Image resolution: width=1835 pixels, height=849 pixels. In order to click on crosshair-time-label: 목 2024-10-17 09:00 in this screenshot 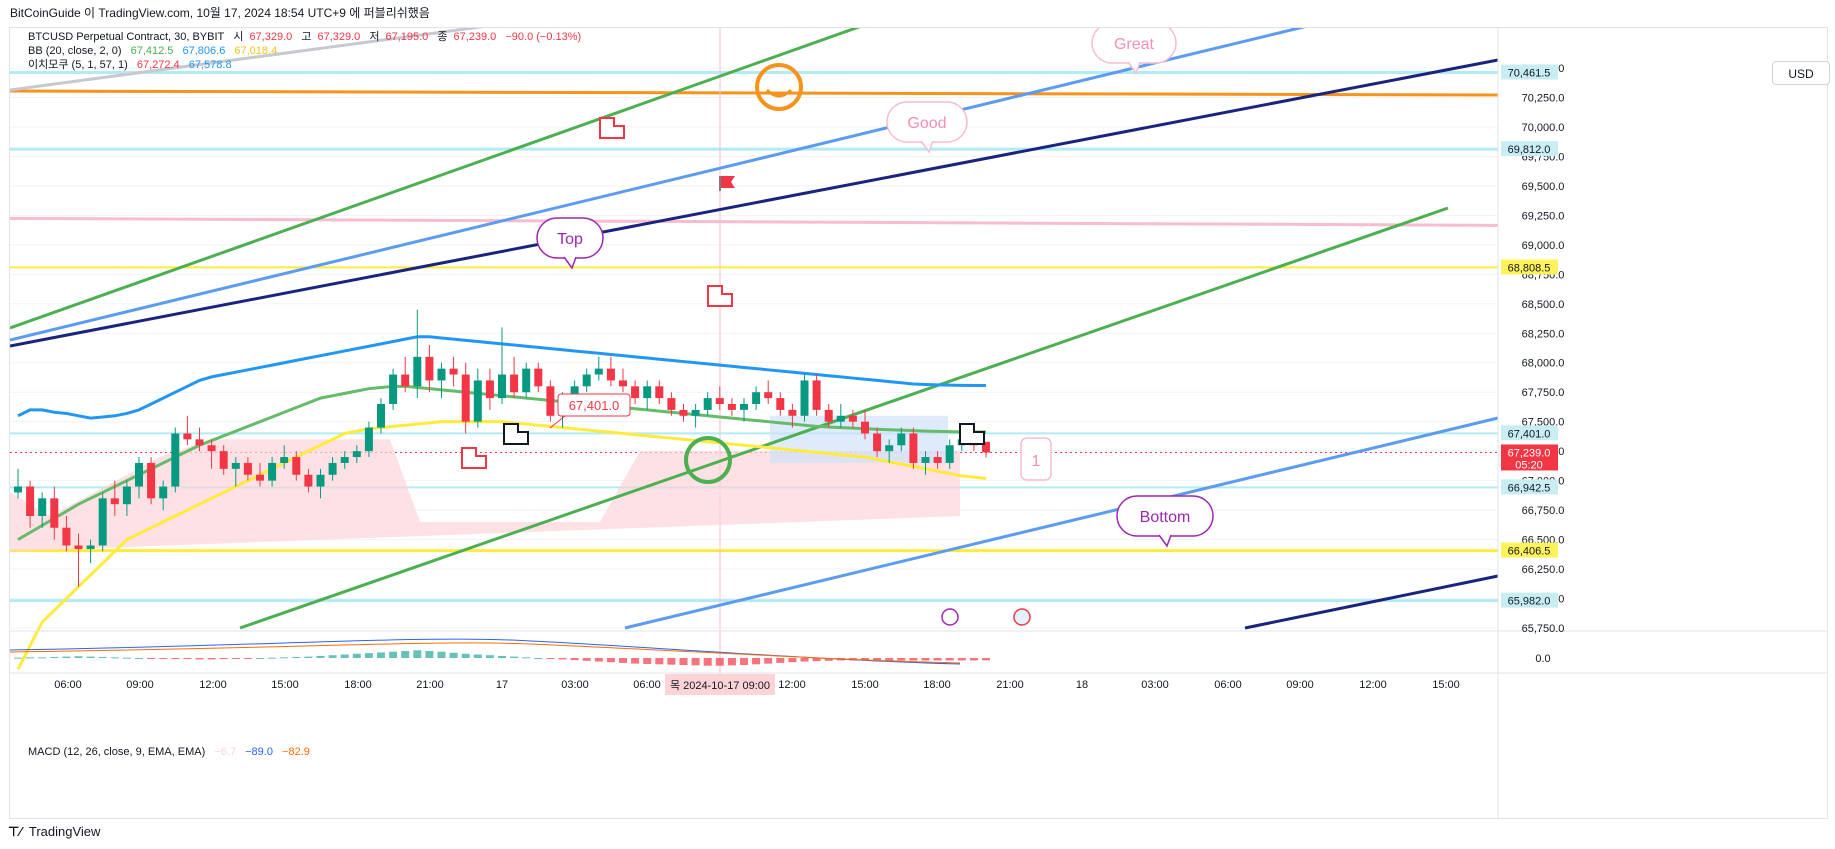, I will do `click(720, 685)`.